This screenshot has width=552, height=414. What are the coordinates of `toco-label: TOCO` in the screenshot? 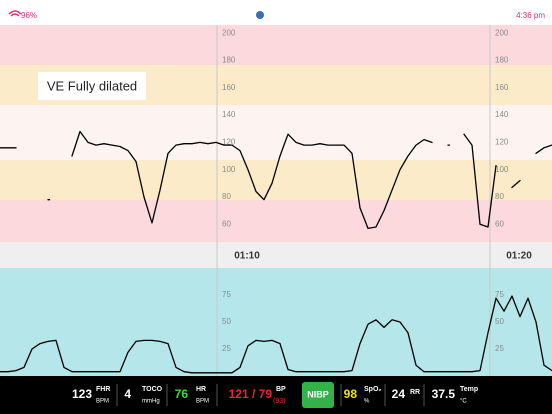 It's located at (152, 389).